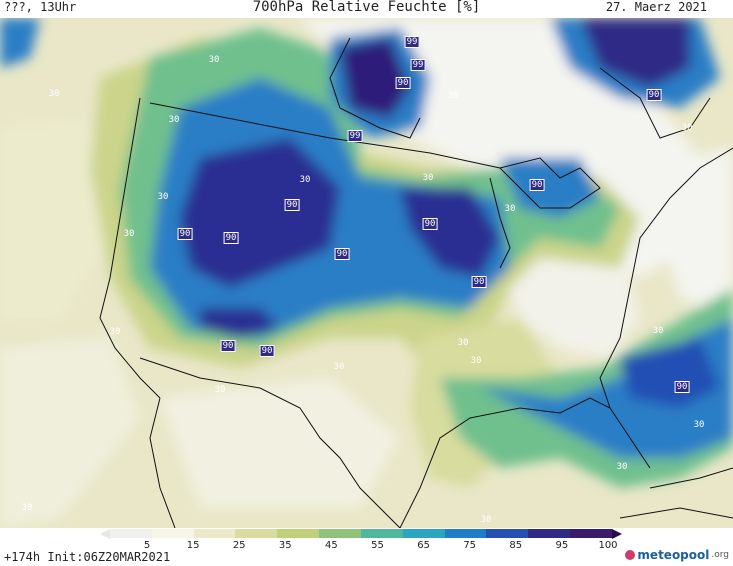  Describe the element at coordinates (285, 545) in the screenshot. I see `colorbar-tick-label: 35` at that location.